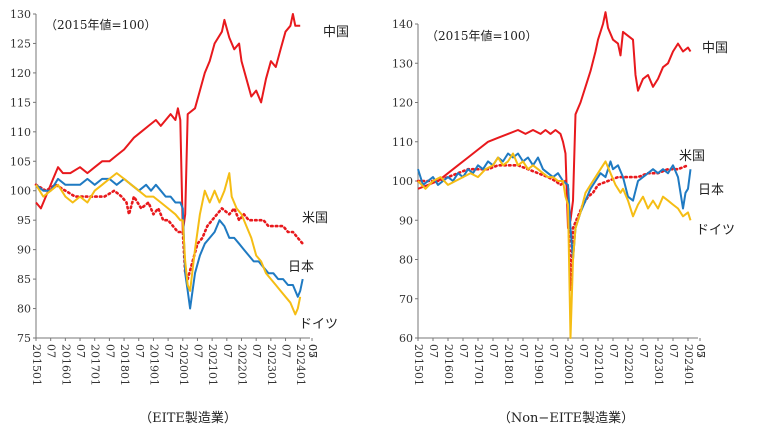  What do you see at coordinates (20, 161) in the screenshot?
I see `y-tick-label: 105` at bounding box center [20, 161].